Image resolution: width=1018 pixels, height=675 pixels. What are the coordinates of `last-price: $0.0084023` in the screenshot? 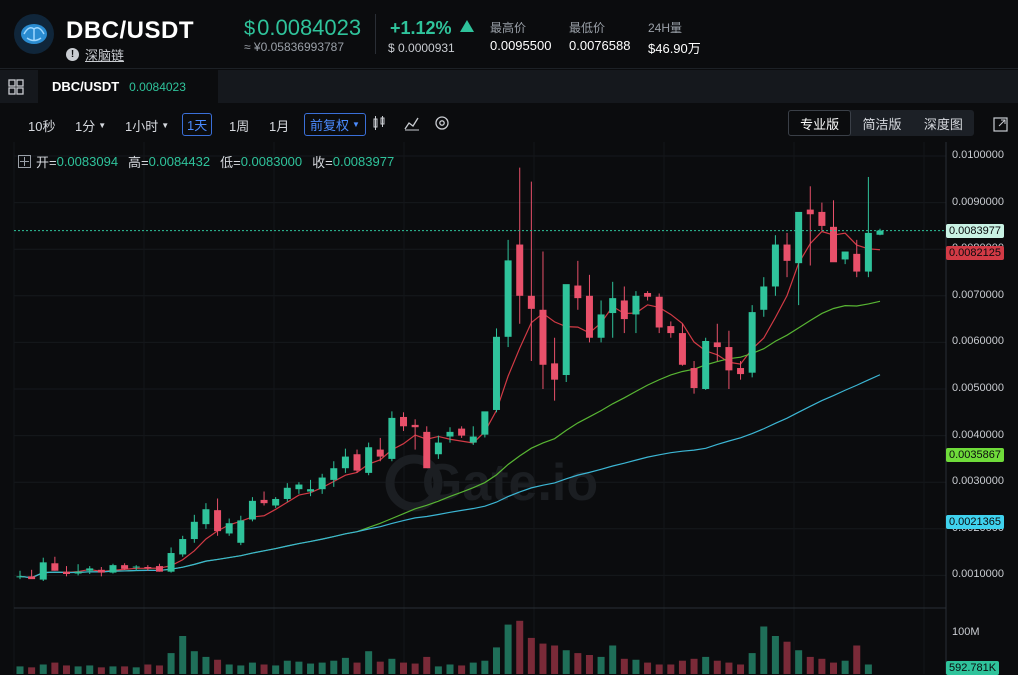 It's located at (302, 28).